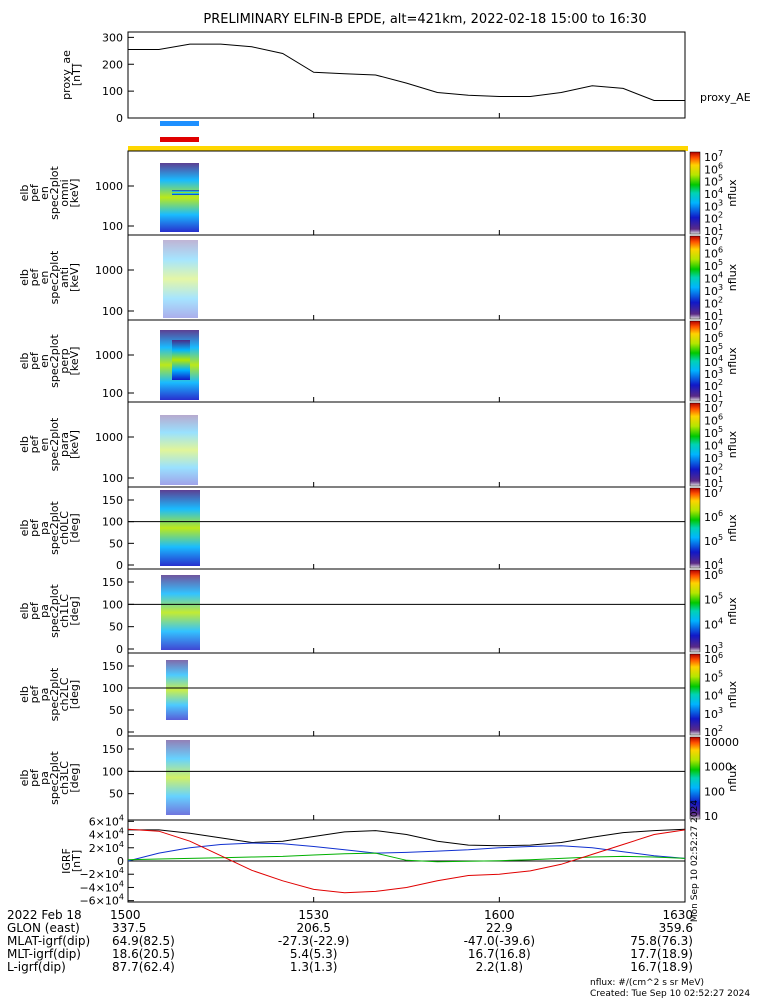 Image resolution: width=775 pixels, height=1000 pixels. I want to click on proxy-ae-ytick-label: 200, so click(112, 64).